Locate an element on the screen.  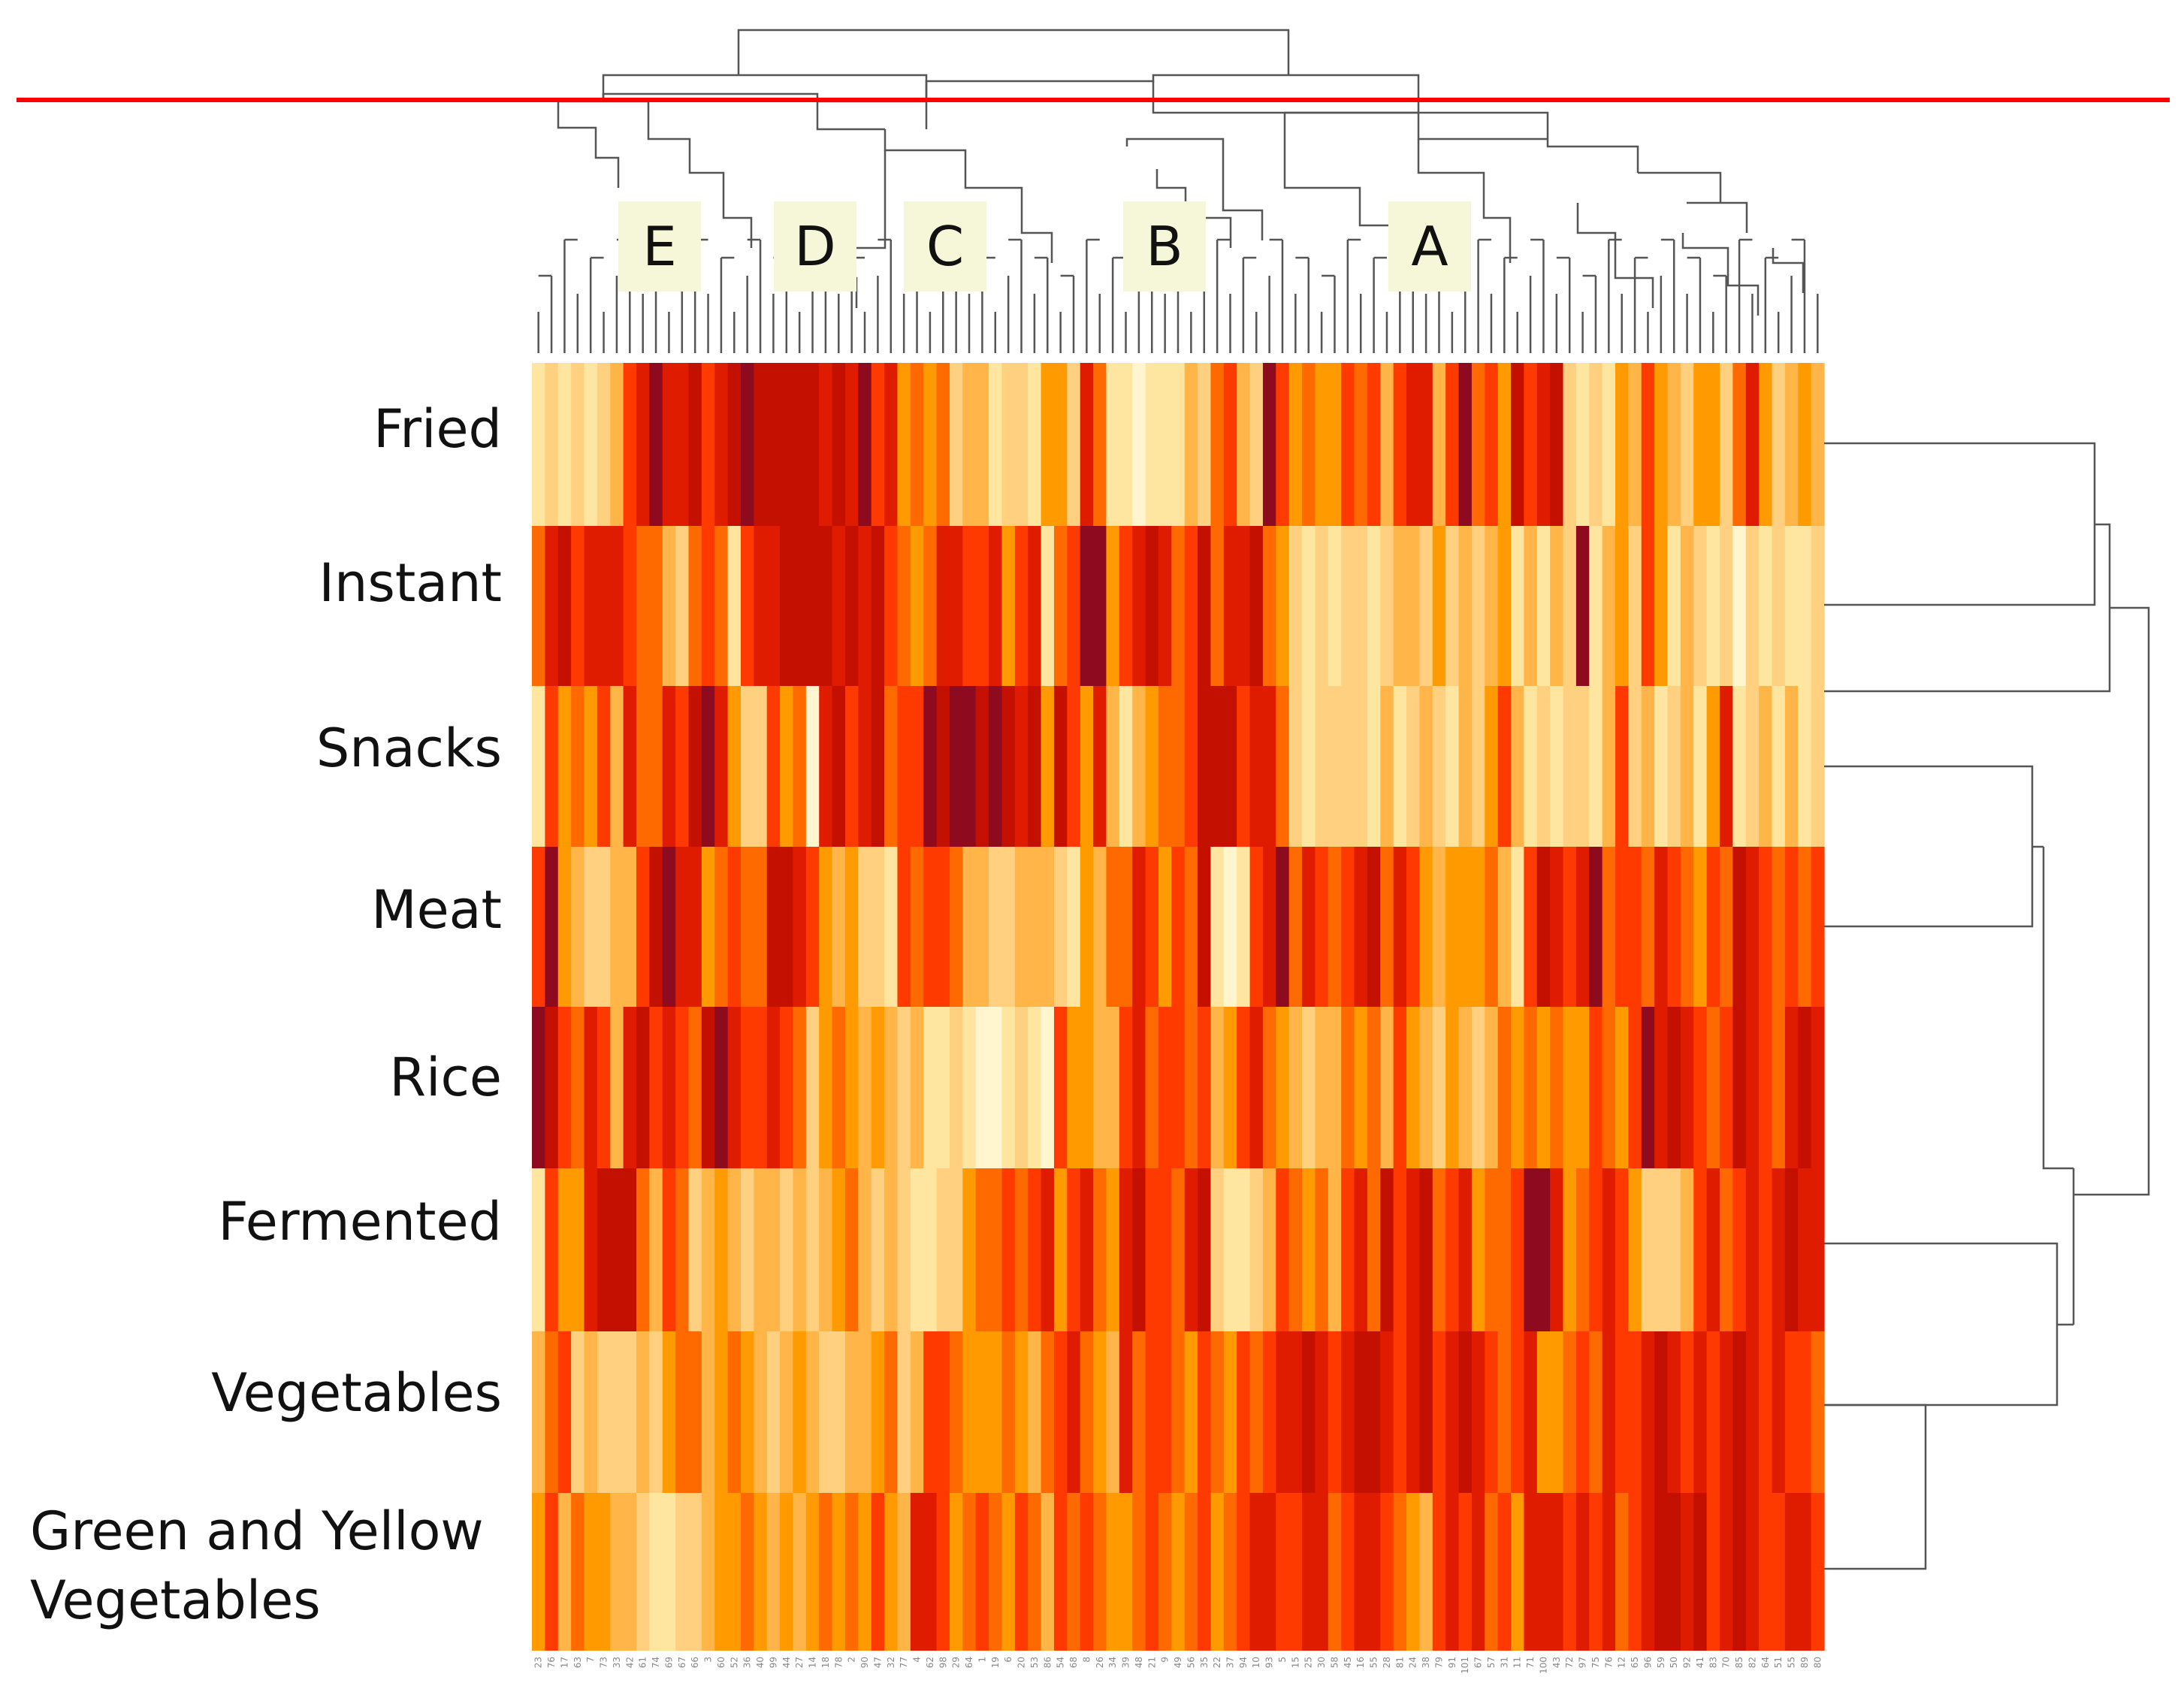
row-label-line: Fried is located at coordinates (437, 429).